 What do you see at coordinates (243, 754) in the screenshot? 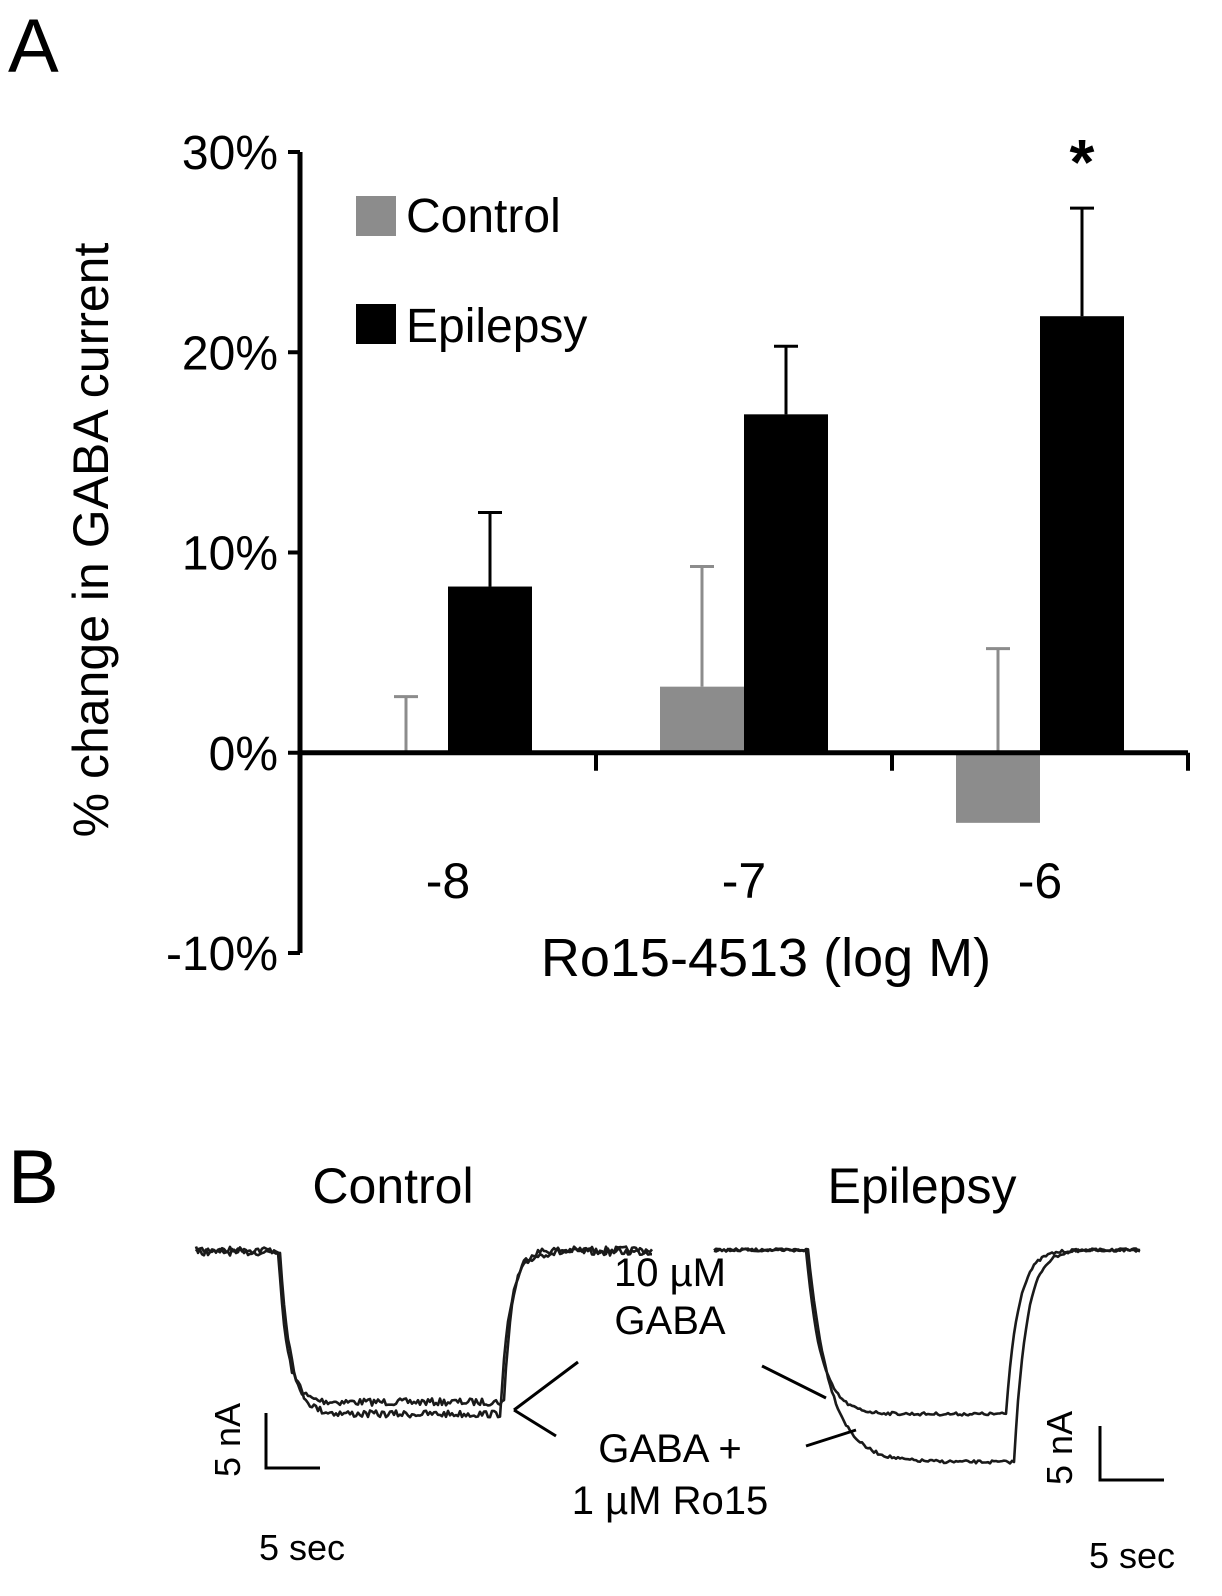
I see `y-tick-label: 0%` at bounding box center [243, 754].